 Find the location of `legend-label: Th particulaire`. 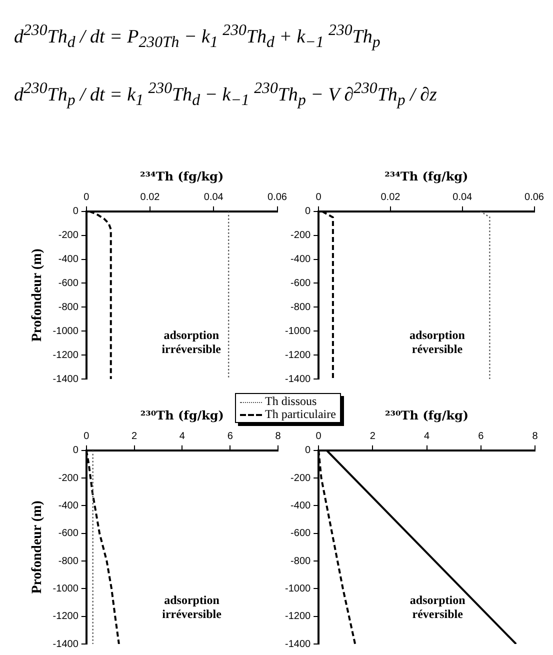

legend-label: Th particulaire is located at coordinates (300, 414).